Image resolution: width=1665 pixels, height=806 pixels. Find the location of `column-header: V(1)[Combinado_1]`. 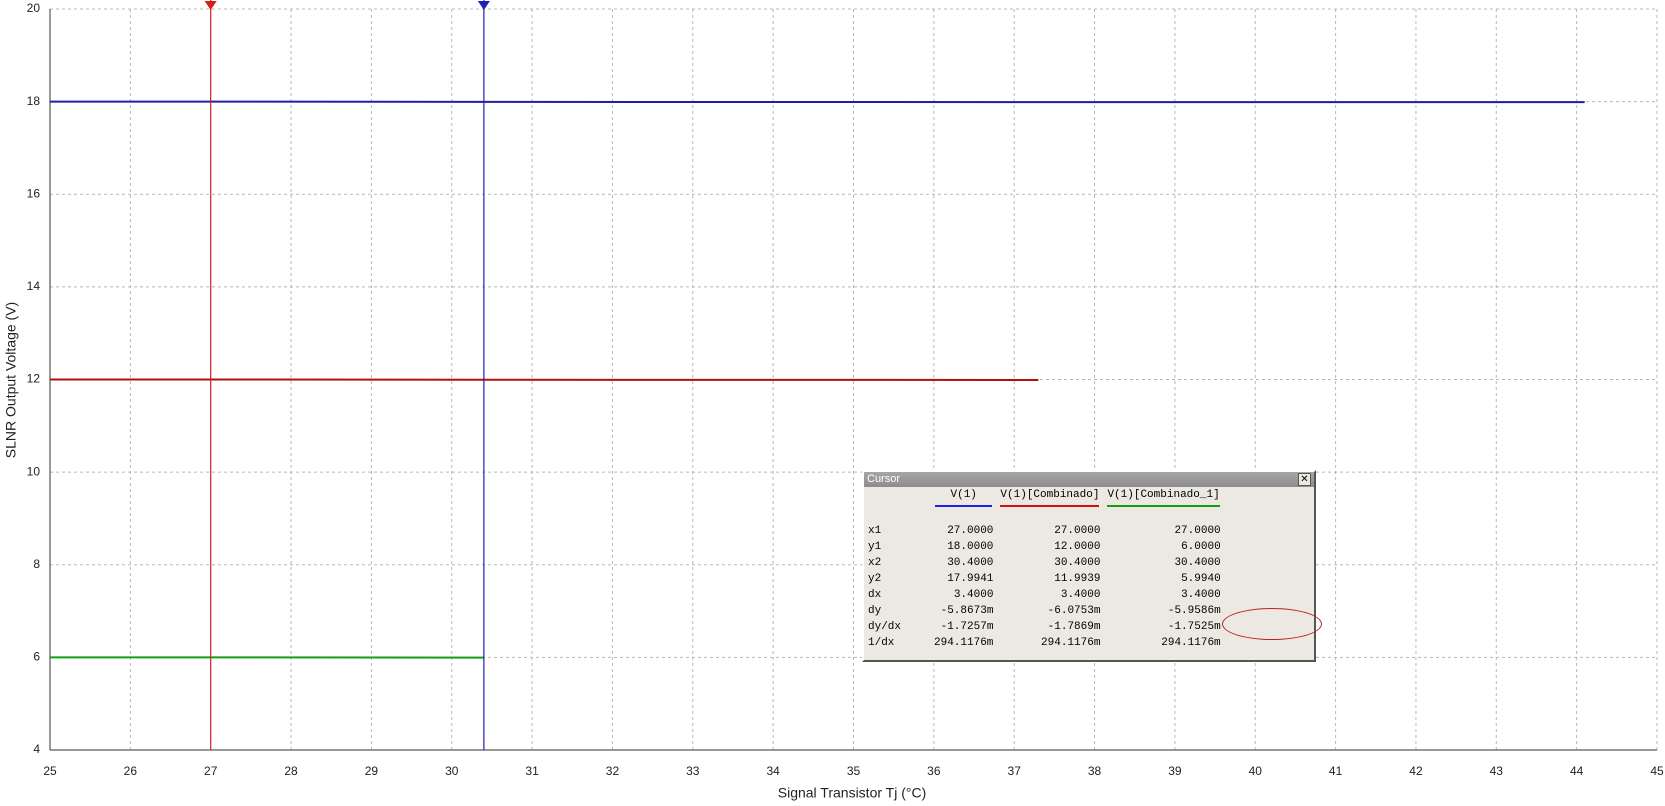

column-header: V(1)[Combinado_1] is located at coordinates (1163, 498).